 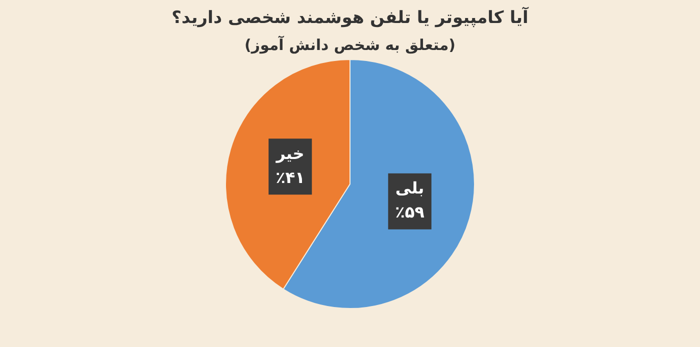 I want to click on slice-label: بلی, so click(x=409, y=188).